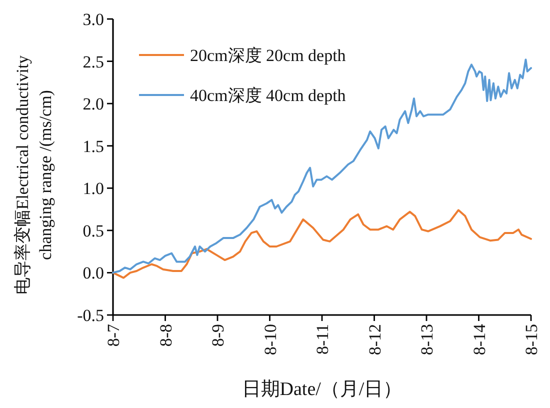 This screenshot has height=408, width=550. I want to click on x-tick-label: 8-14, so click(478, 340).